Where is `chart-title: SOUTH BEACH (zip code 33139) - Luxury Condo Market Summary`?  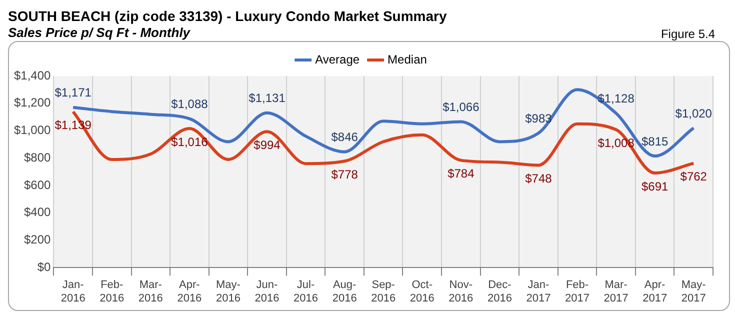
chart-title: SOUTH BEACH (zip code 33139) - Luxury Condo Market Summary is located at coordinates (228, 16).